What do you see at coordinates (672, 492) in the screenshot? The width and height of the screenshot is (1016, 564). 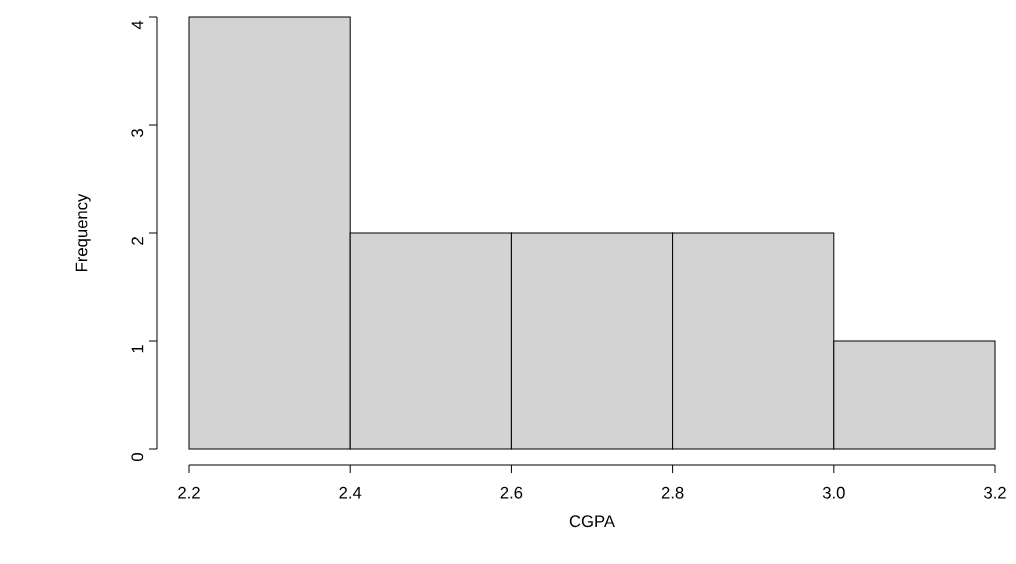 I see `x-tick-label: 2.8` at bounding box center [672, 492].